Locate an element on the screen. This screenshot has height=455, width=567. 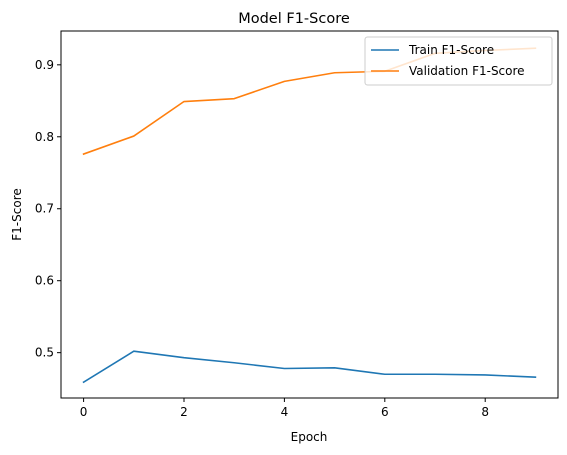
x-tick-label: 0 is located at coordinates (84, 412).